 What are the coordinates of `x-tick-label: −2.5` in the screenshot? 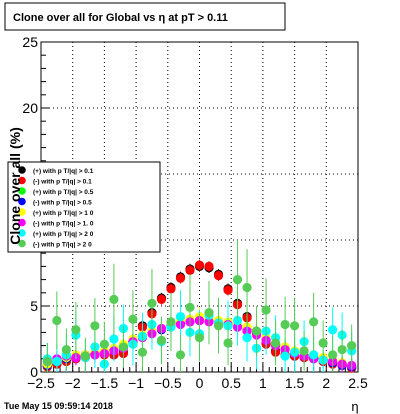 It's located at (41, 383).